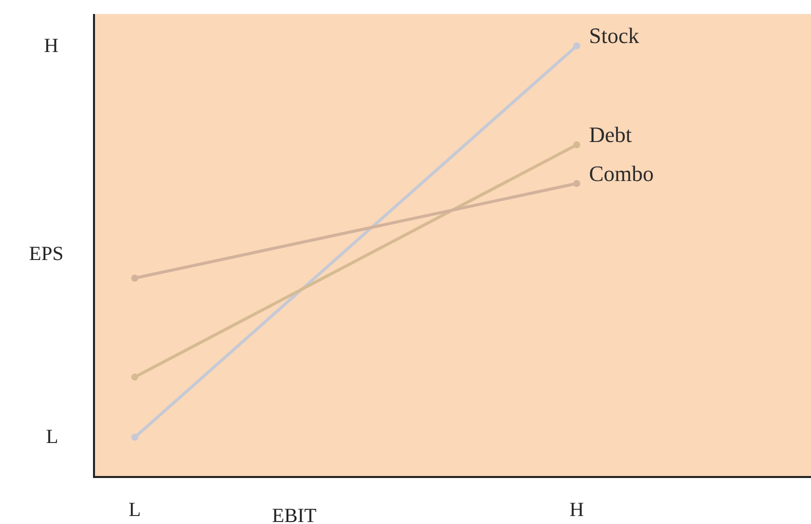 The width and height of the screenshot is (811, 524). What do you see at coordinates (46, 254) in the screenshot?
I see `y-axis-title: EPS` at bounding box center [46, 254].